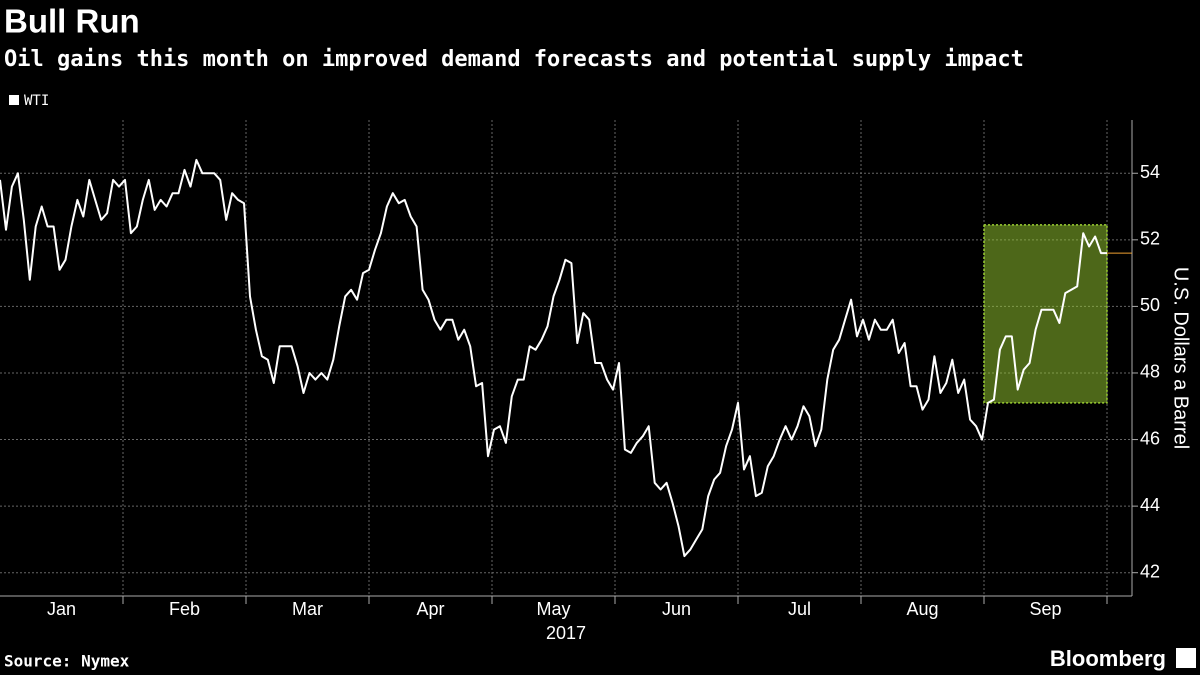 Image resolution: width=1200 pixels, height=675 pixels. Describe the element at coordinates (1108, 658) in the screenshot. I see `brand: Bloomberg` at that location.